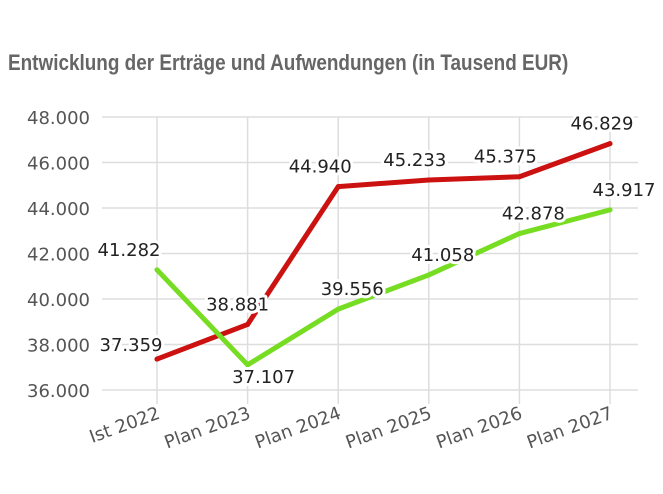 The image size is (663, 494). I want to click on y-tick-label: 38.000, so click(58, 346).